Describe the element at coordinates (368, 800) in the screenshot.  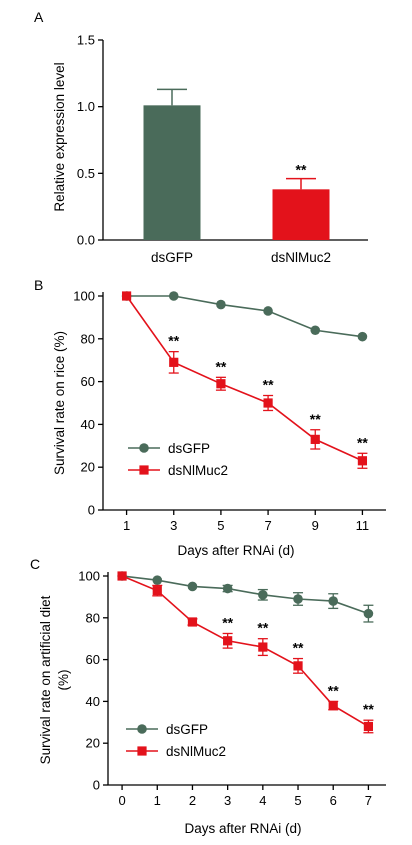
I see `panel-c-x-tick-label: 7` at that location.